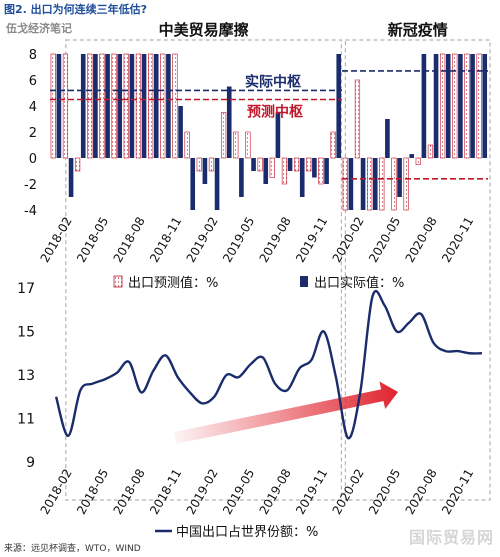 The width and height of the screenshot is (500, 557). Describe the element at coordinates (56, 240) in the screenshot. I see `bar-x-tick-label: 2018-02` at that location.